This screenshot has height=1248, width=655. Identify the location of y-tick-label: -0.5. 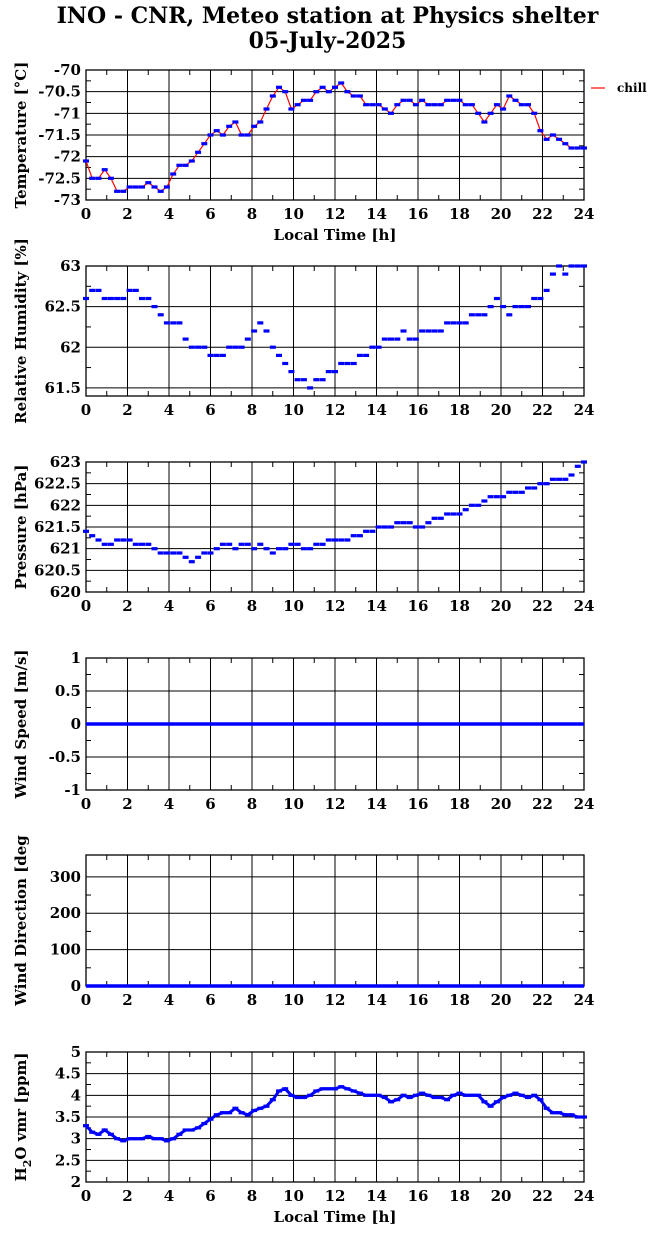
(65, 757).